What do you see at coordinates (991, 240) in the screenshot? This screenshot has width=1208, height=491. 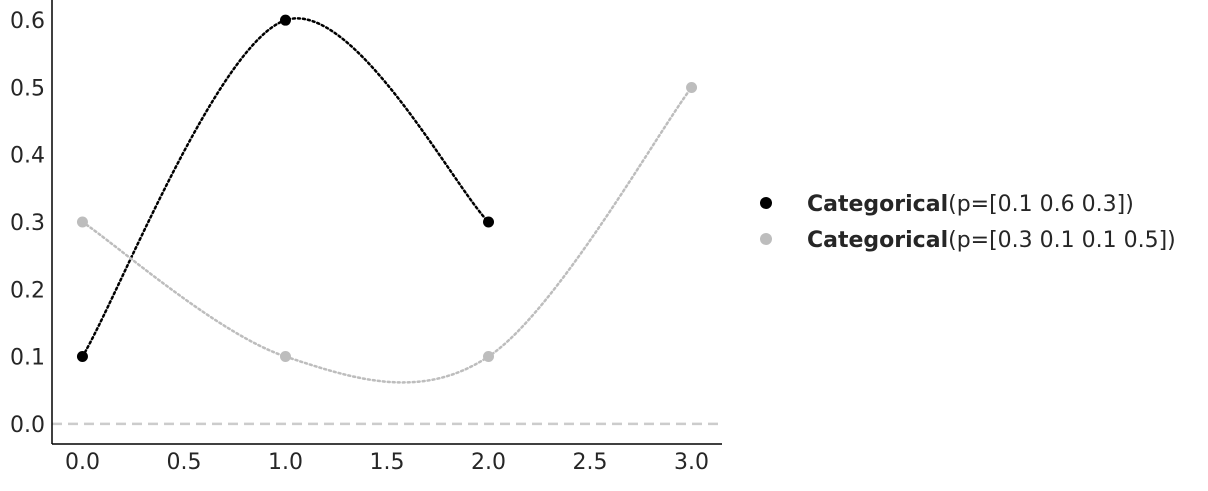 I see `legend-label-2: Categorical(p=[0.3 0.1 0.1 0.5])` at bounding box center [991, 240].